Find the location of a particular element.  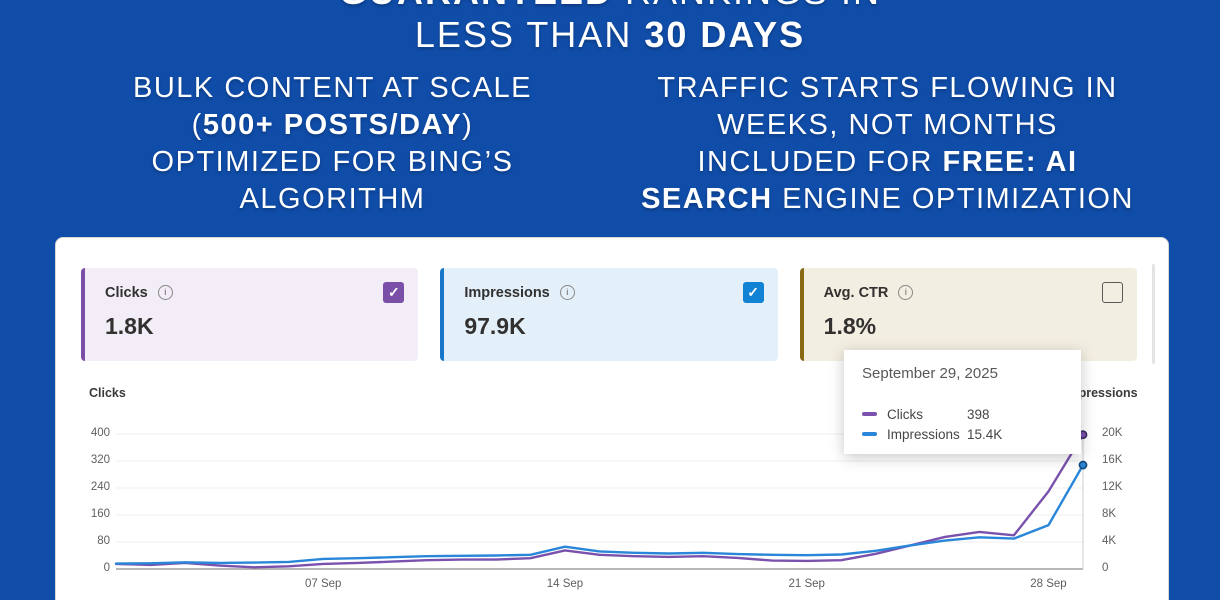

tooltip-legend: Clicks 398 Impressions 15.4K is located at coordinates (962, 424).